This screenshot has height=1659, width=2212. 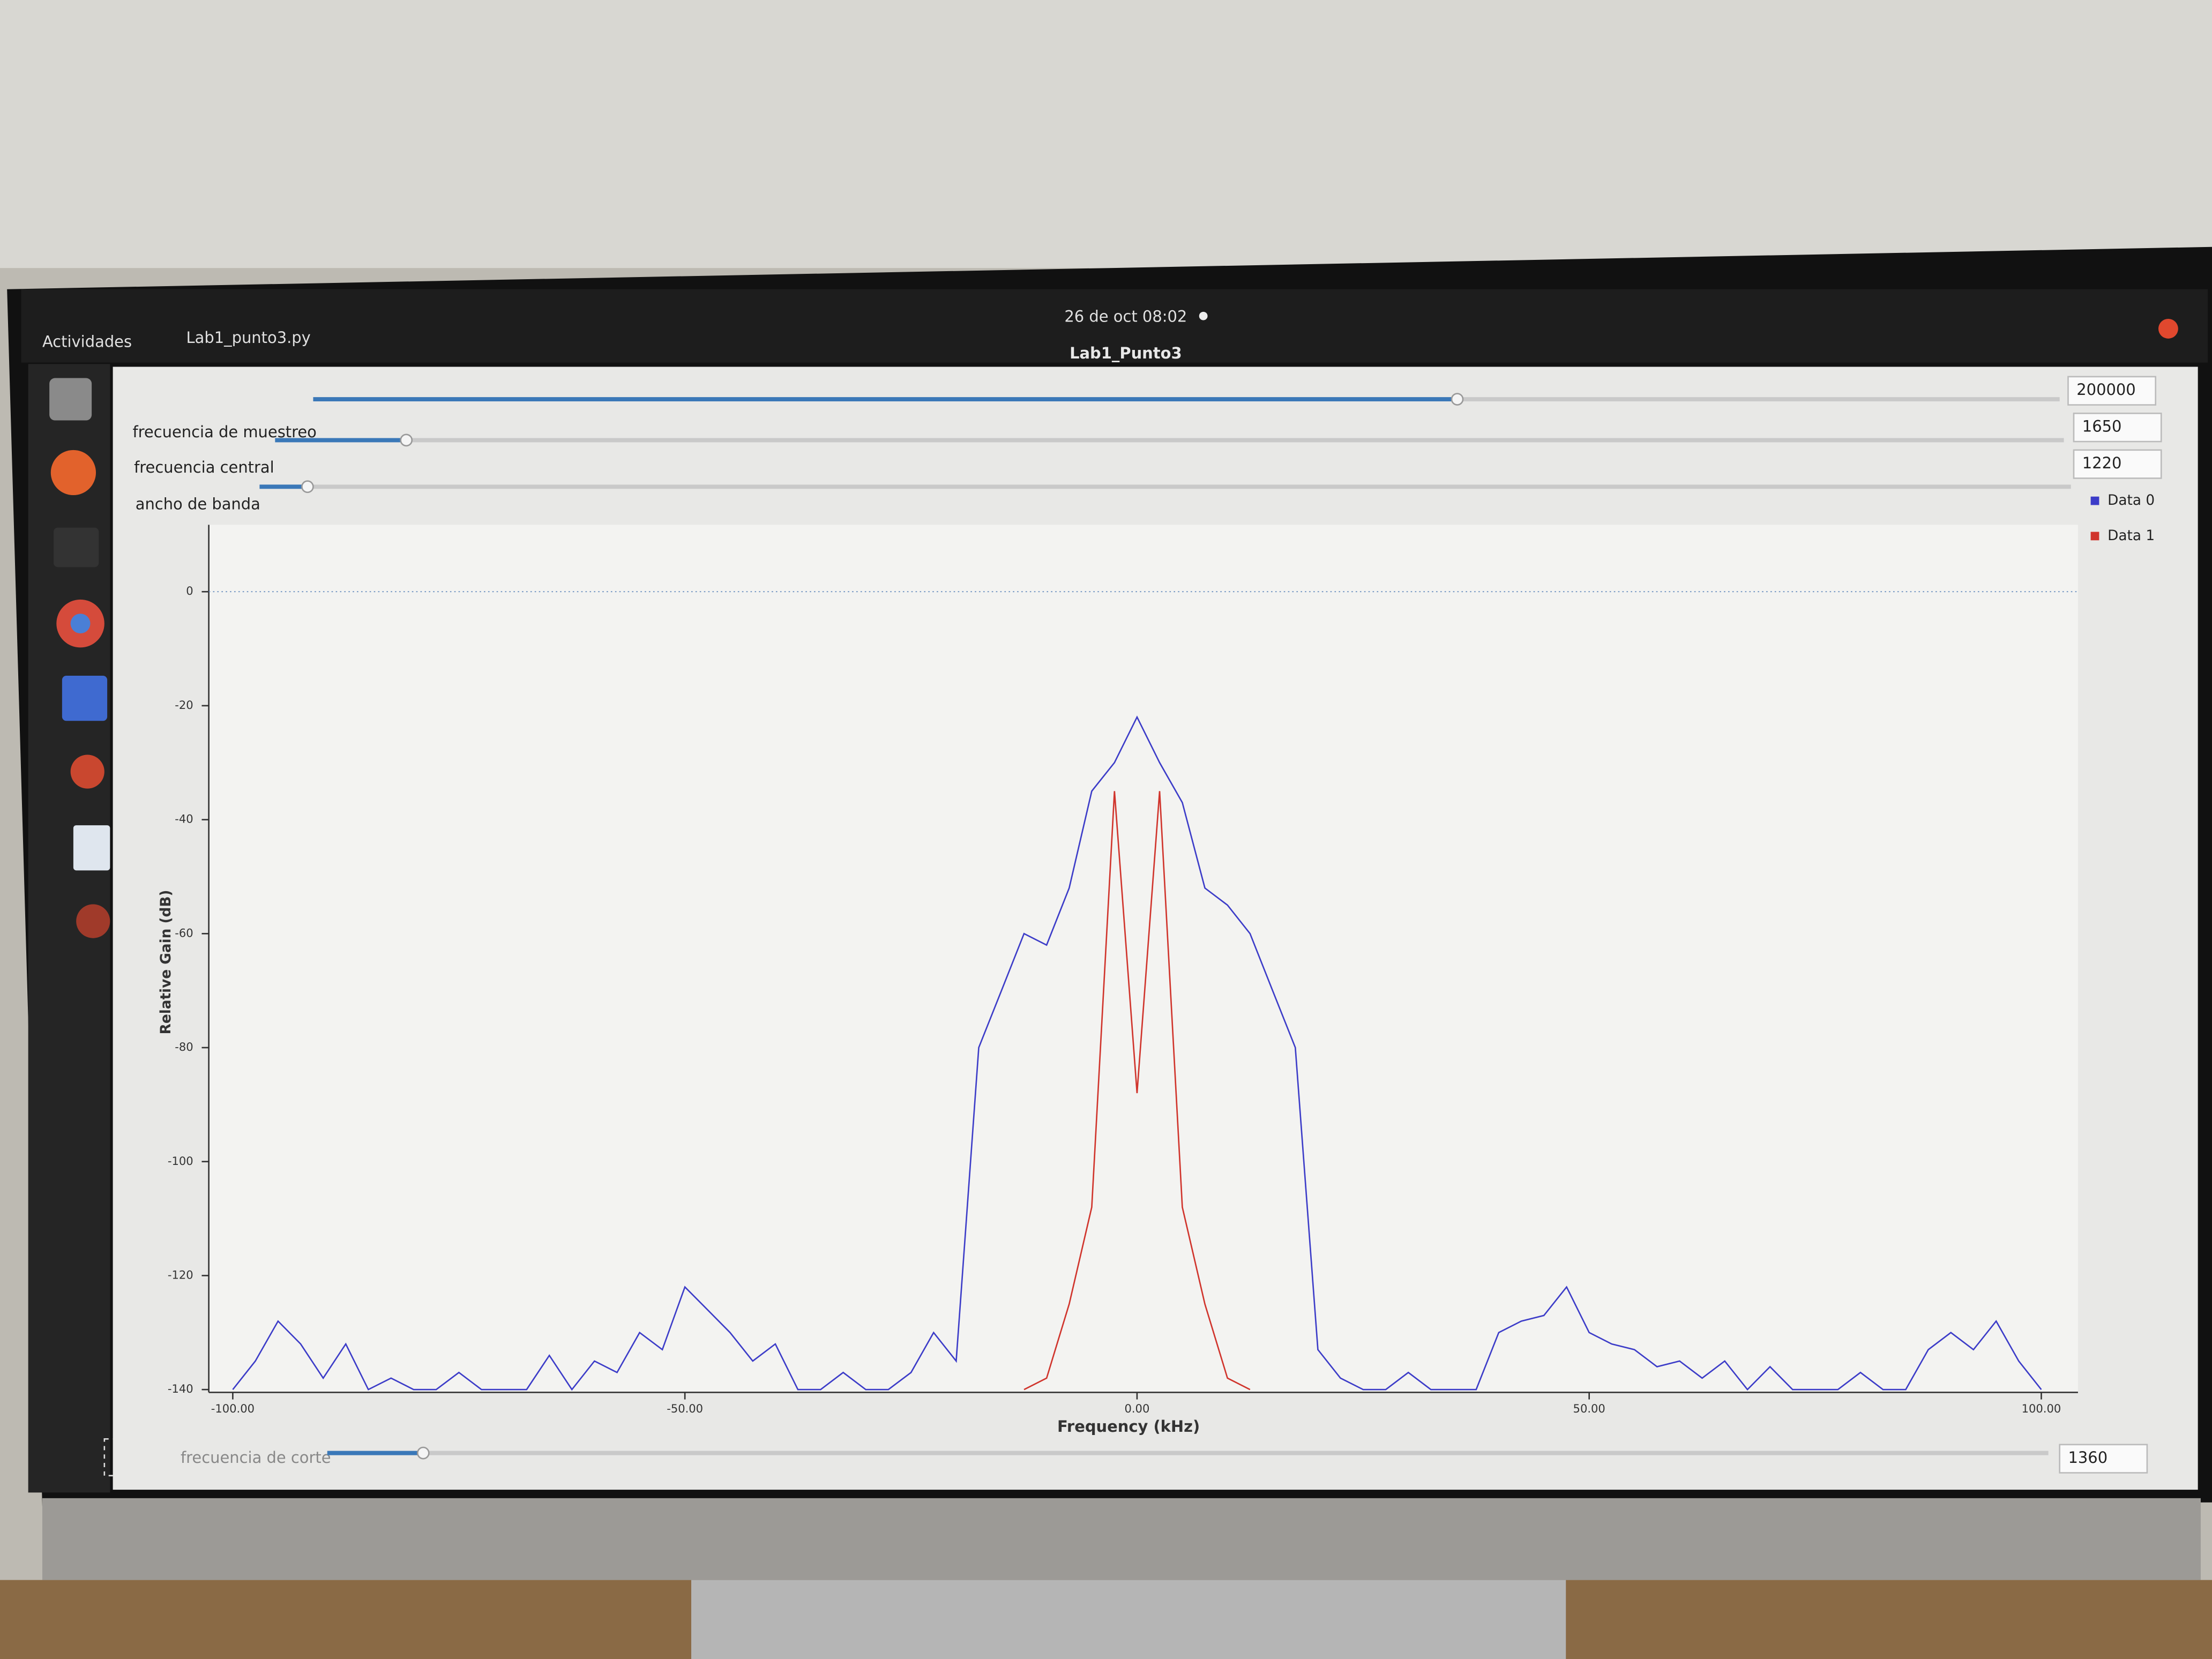 I want to click on spinbox-value: 1650, so click(x=2102, y=426).